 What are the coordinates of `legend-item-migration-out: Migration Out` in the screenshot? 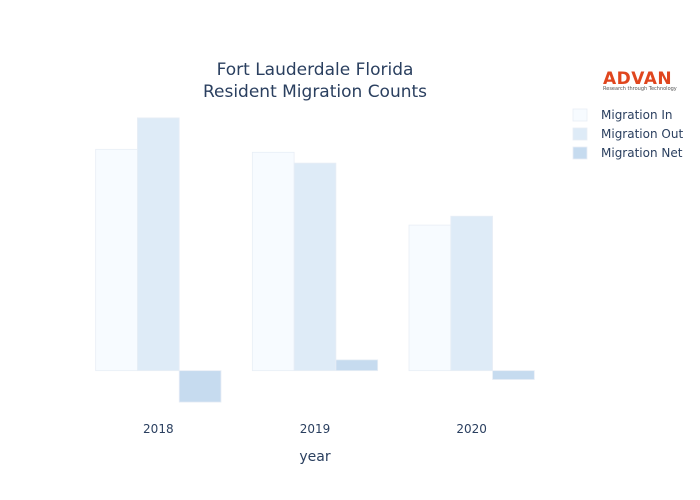 It's located at (627, 134).